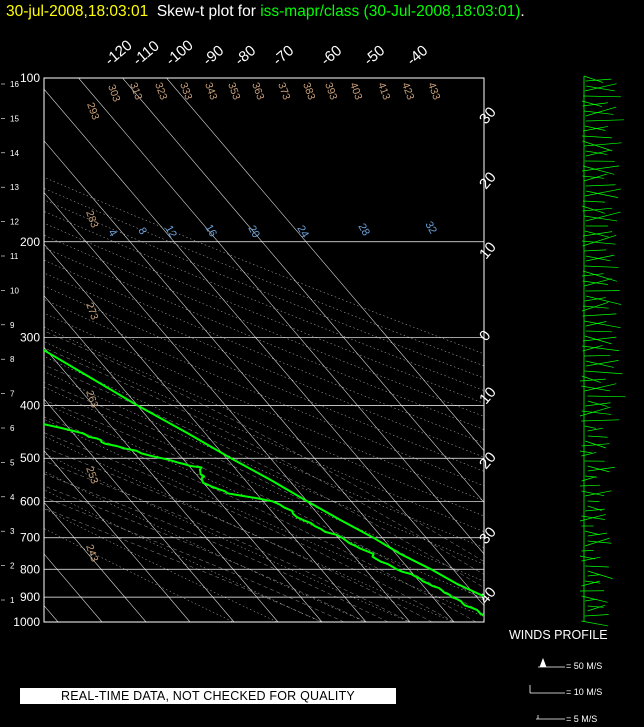 The height and width of the screenshot is (727, 644). Describe the element at coordinates (30, 597) in the screenshot. I see `pressure-tick-label: 900` at that location.